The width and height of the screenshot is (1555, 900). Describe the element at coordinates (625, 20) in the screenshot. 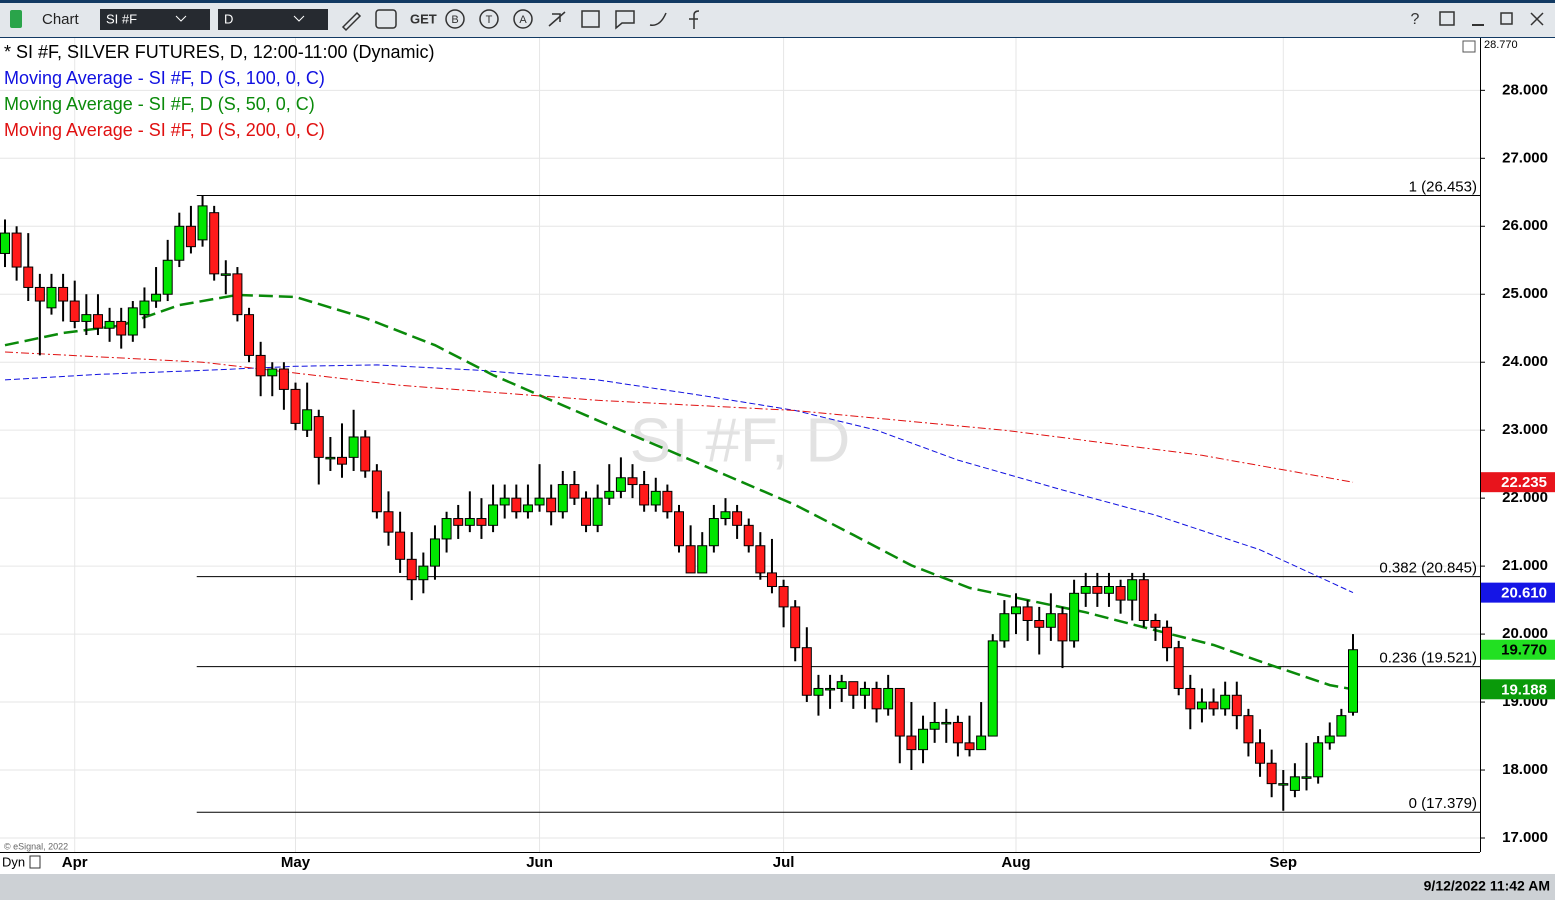

I see `comment-icon` at that location.